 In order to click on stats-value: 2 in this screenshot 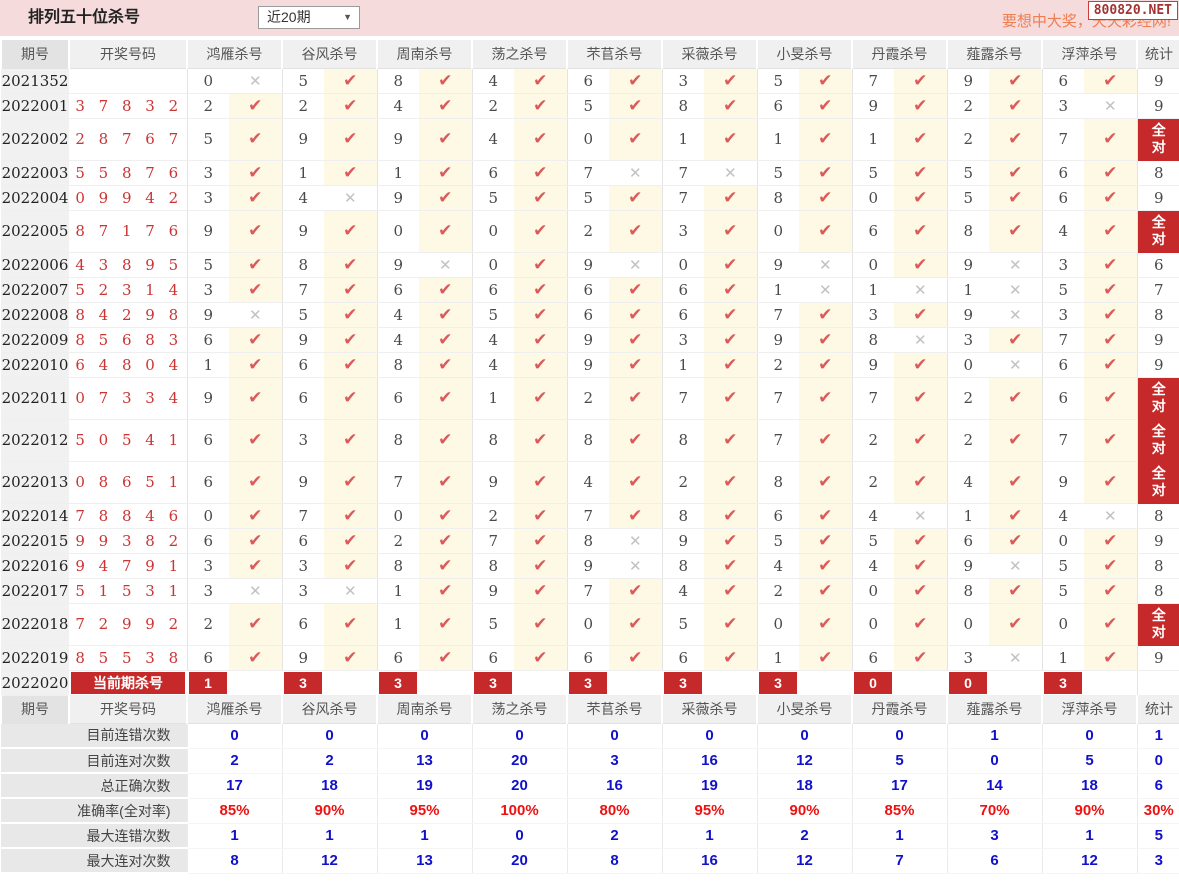, I will do `click(234, 761)`.